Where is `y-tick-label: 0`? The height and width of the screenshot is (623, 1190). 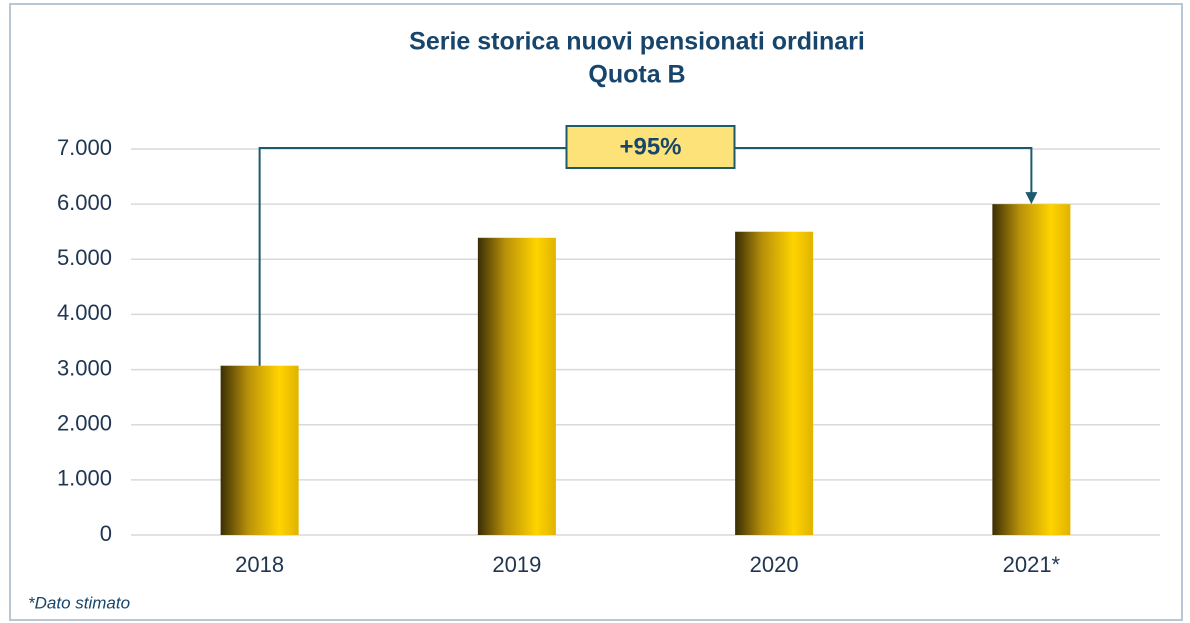 y-tick-label: 0 is located at coordinates (106, 533).